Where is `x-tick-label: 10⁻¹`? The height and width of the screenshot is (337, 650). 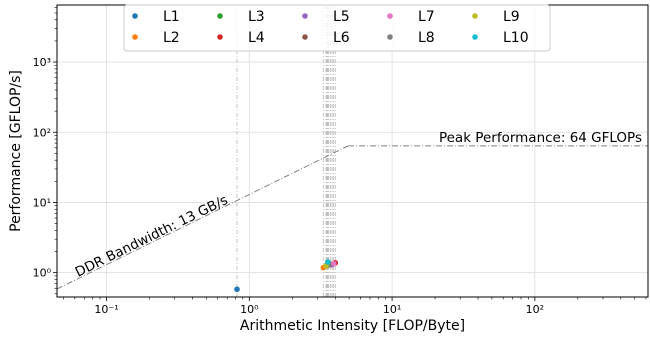
x-tick-label: 10⁻¹ is located at coordinates (106, 309).